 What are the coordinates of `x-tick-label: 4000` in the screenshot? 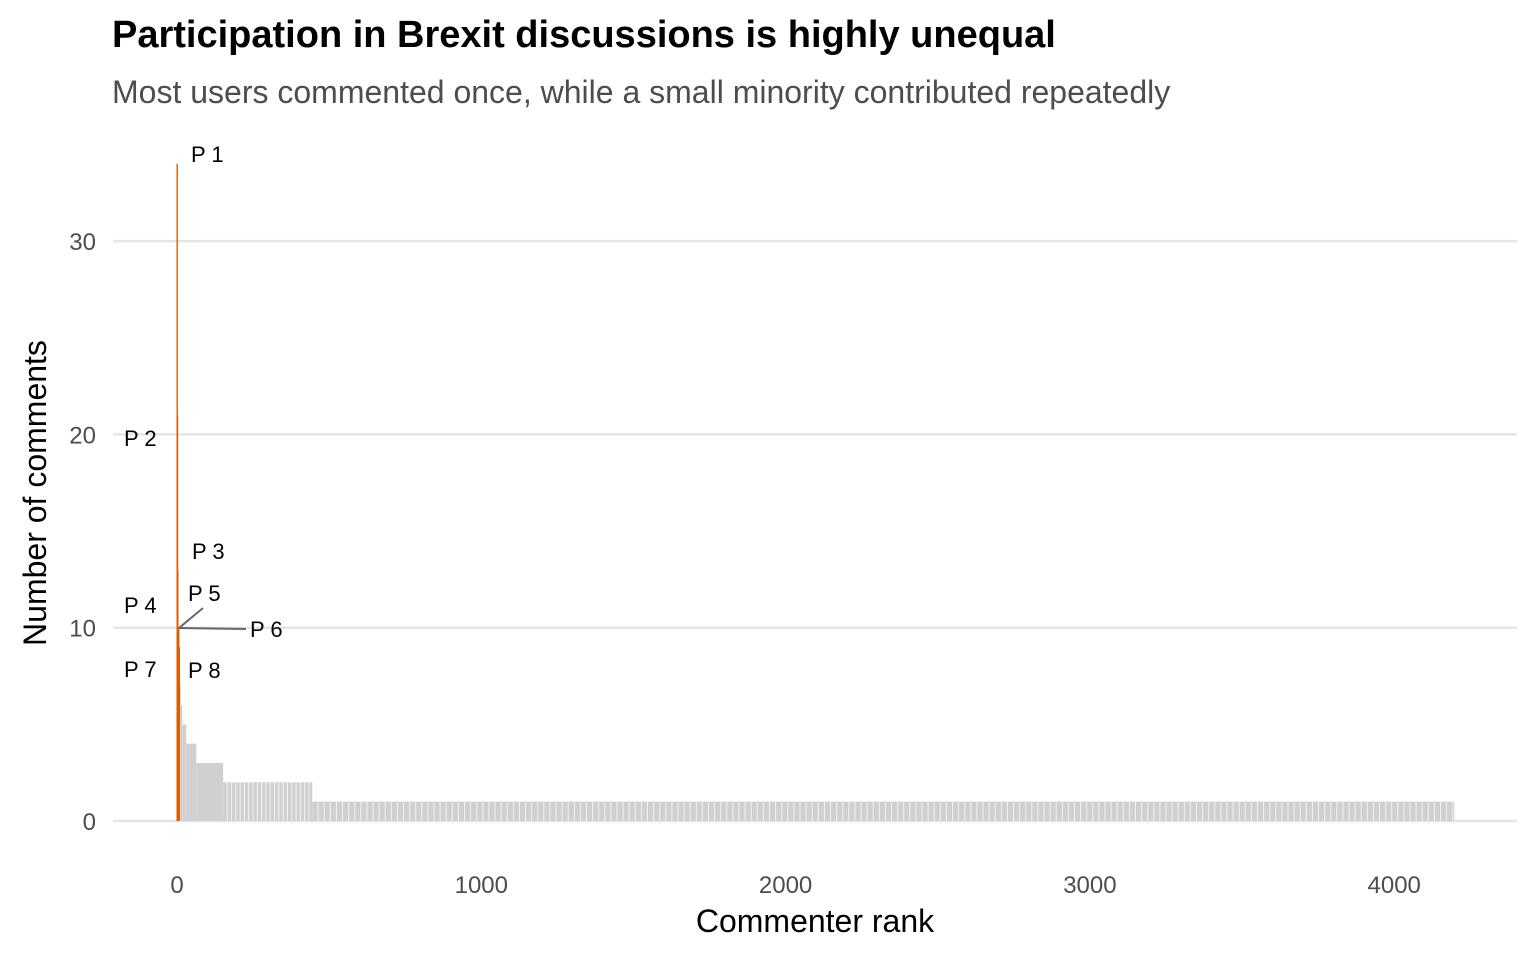 It's located at (1394, 885).